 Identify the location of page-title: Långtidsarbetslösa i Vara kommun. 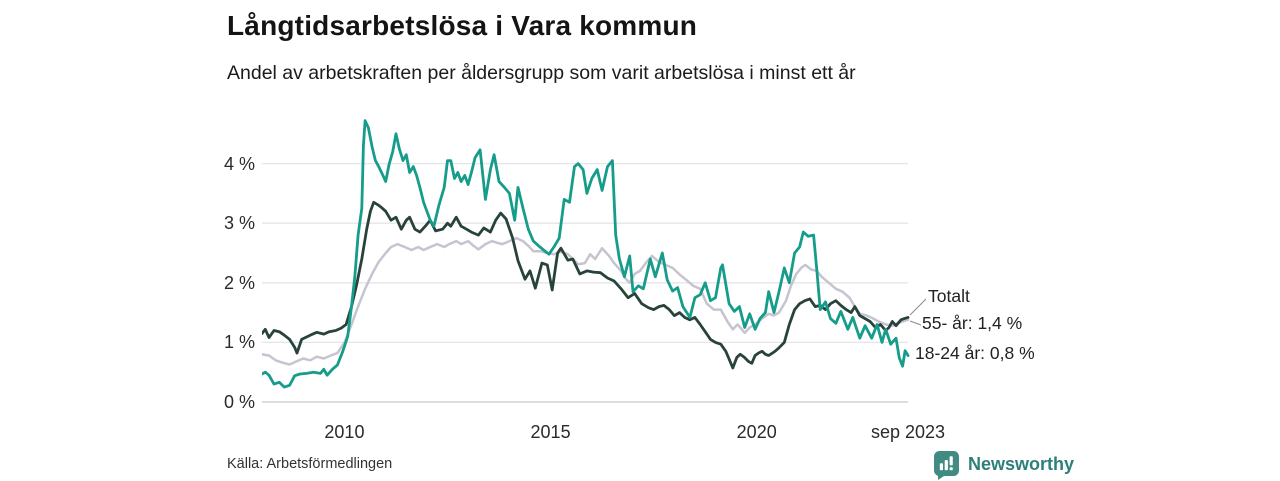
(462, 25).